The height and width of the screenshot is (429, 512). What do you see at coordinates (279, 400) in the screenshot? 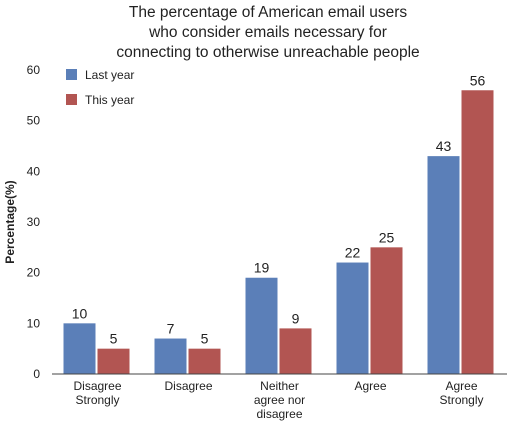
I see `x-tick-label: Neither agree nor disagree` at bounding box center [279, 400].